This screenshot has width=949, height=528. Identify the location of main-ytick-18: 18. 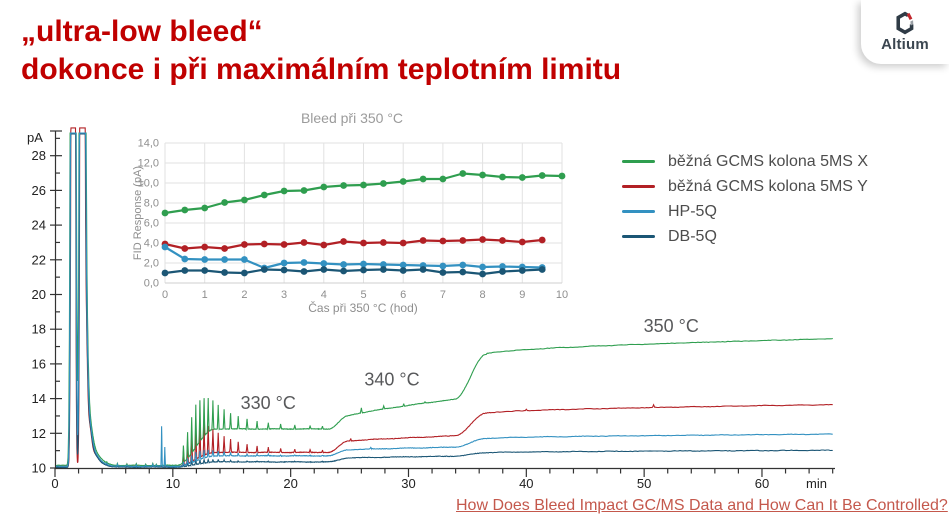
(39, 329).